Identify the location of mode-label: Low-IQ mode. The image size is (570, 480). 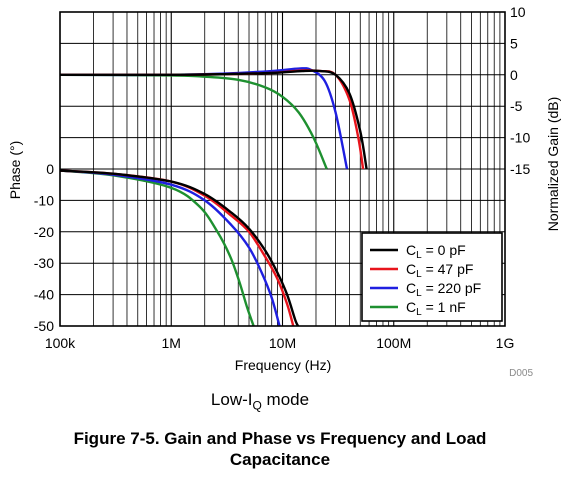
(260, 401).